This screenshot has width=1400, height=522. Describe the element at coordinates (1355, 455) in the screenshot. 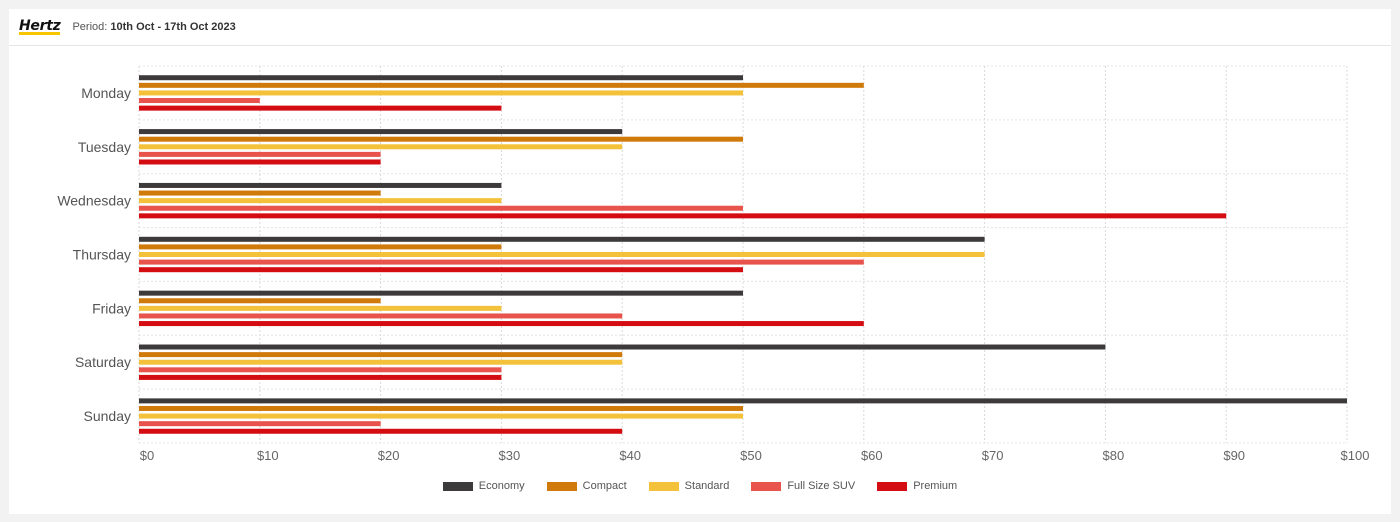

I see `x-tick-label: $100` at that location.